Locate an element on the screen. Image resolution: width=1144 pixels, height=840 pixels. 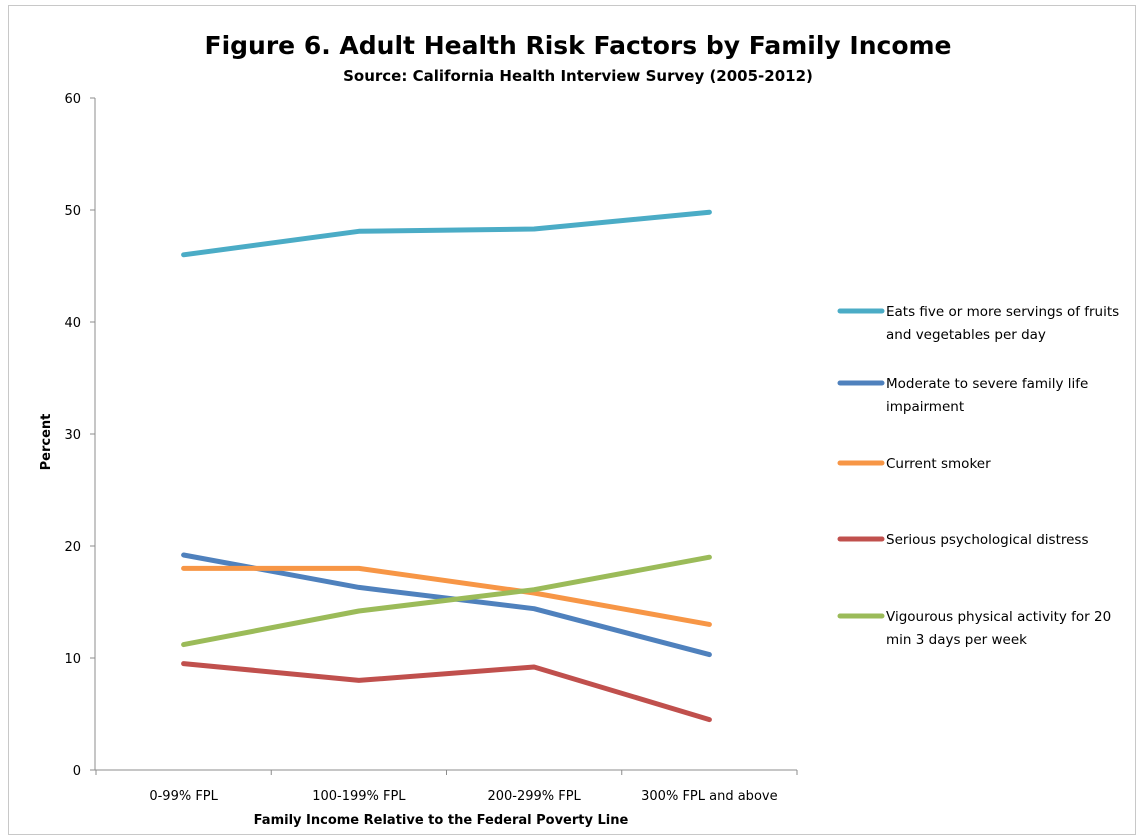
legend-label-4: Serious psychological distress is located at coordinates (987, 540).